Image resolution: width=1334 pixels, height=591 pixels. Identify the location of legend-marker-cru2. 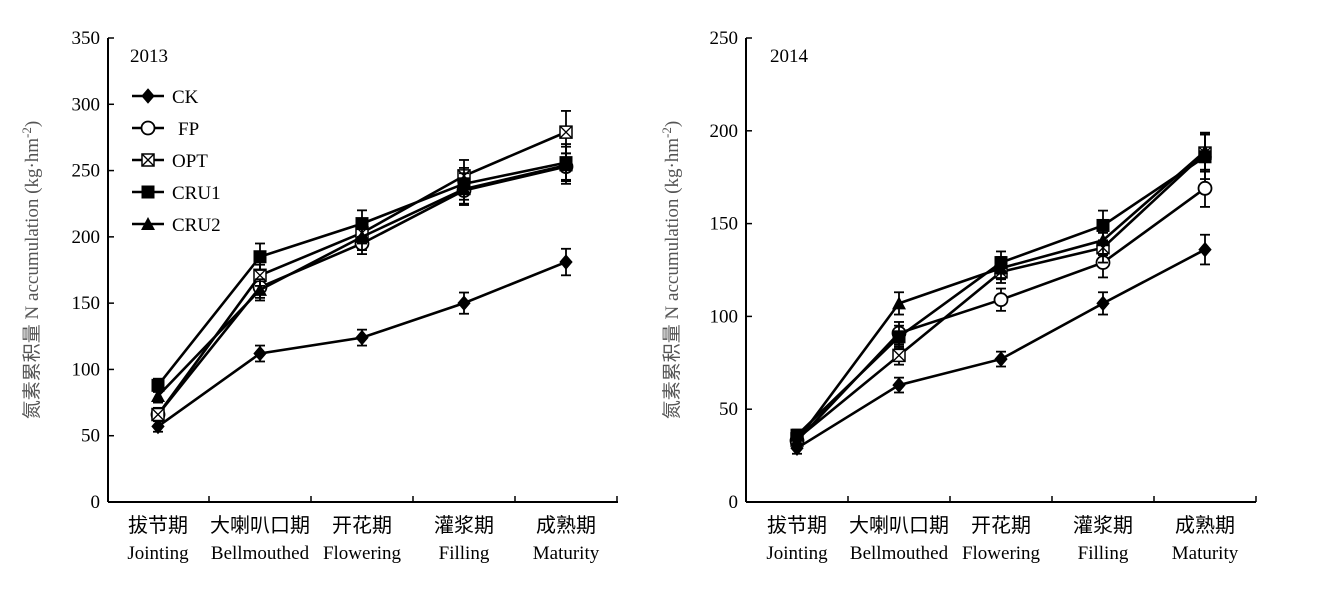
(148, 223).